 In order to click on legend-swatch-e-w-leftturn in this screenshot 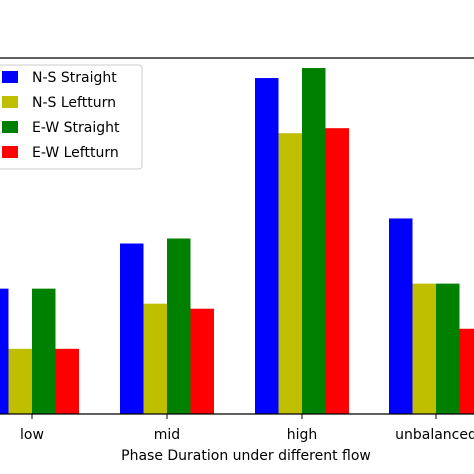, I will do `click(10, 152)`.